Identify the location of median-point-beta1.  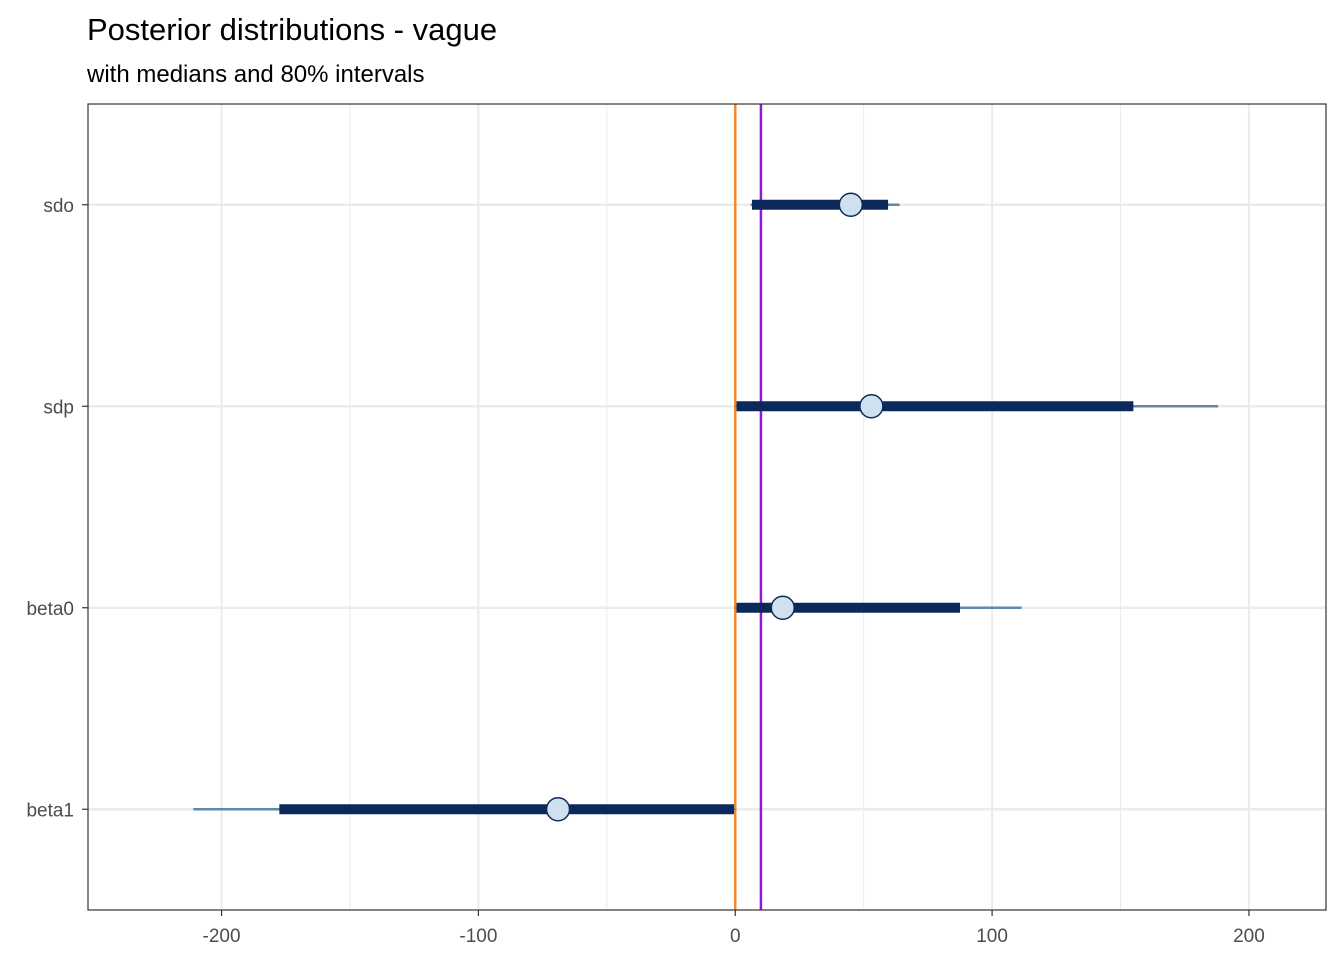
(558, 809).